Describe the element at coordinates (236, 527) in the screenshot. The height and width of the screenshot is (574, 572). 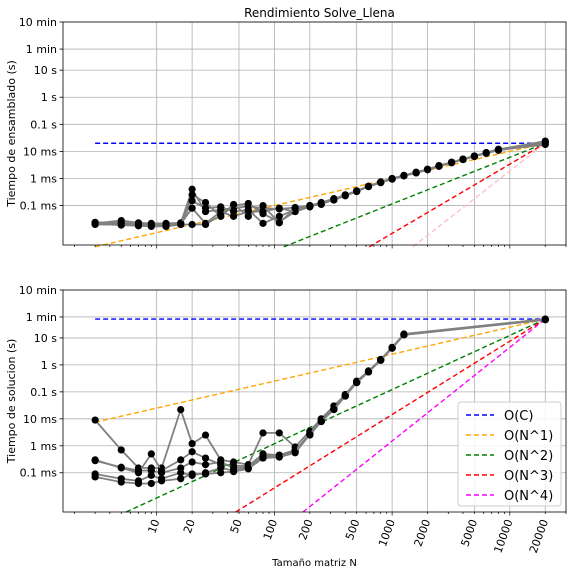
I see `x-tick-label: 50` at that location.